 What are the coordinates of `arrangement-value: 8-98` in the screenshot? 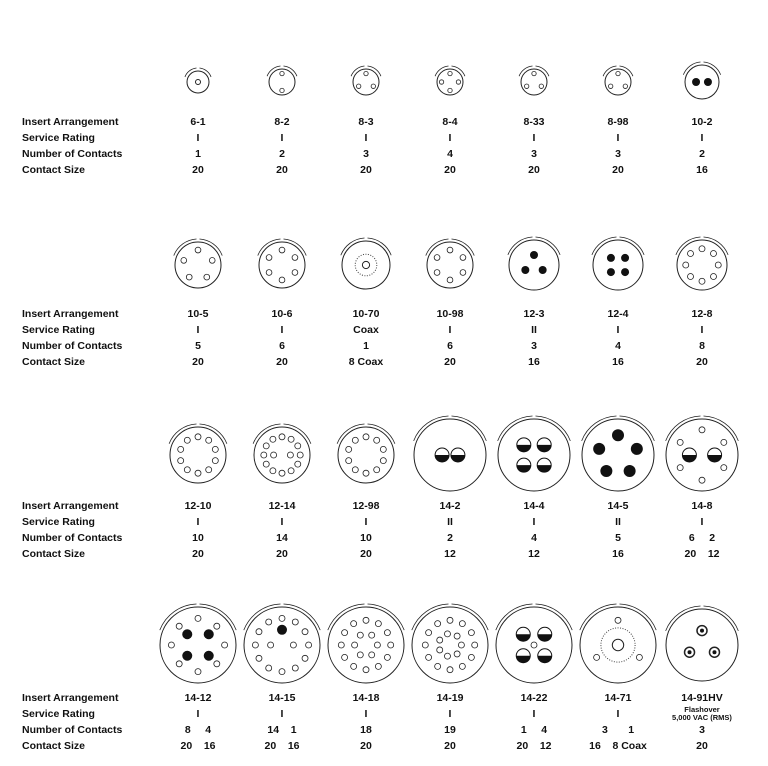 It's located at (618, 122).